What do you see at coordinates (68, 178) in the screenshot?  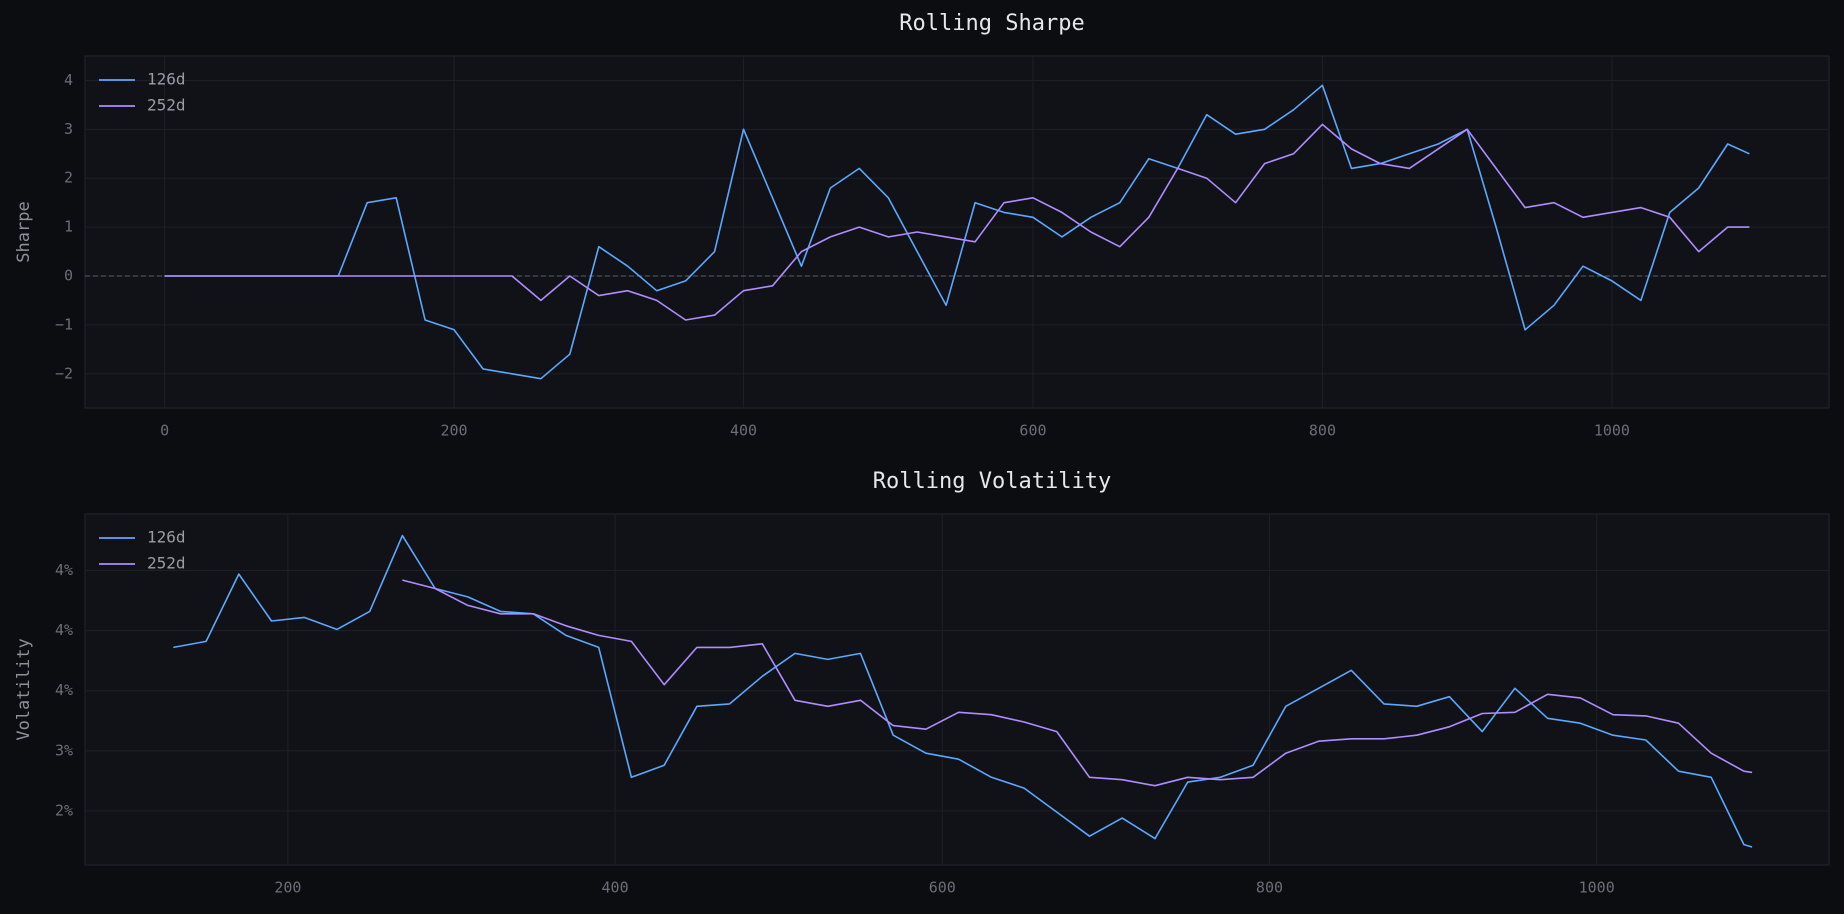 I see `y-tick-label: 2` at bounding box center [68, 178].